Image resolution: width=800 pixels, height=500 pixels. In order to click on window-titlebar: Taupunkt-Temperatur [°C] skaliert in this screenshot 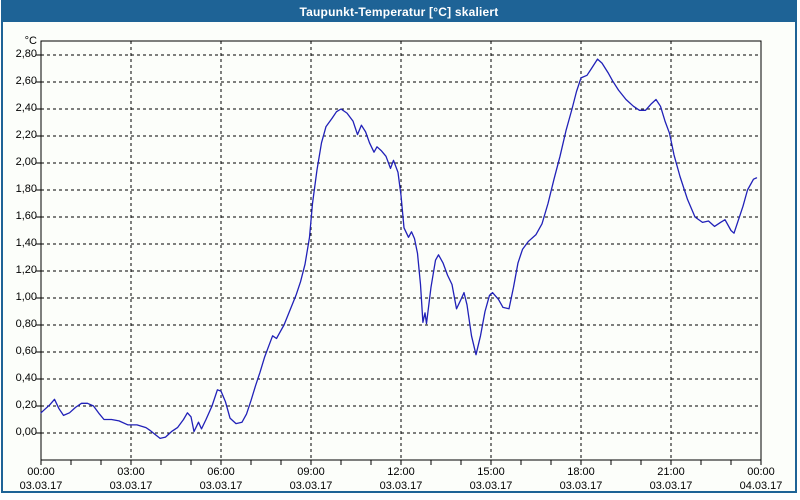, I will do `click(399, 12)`.